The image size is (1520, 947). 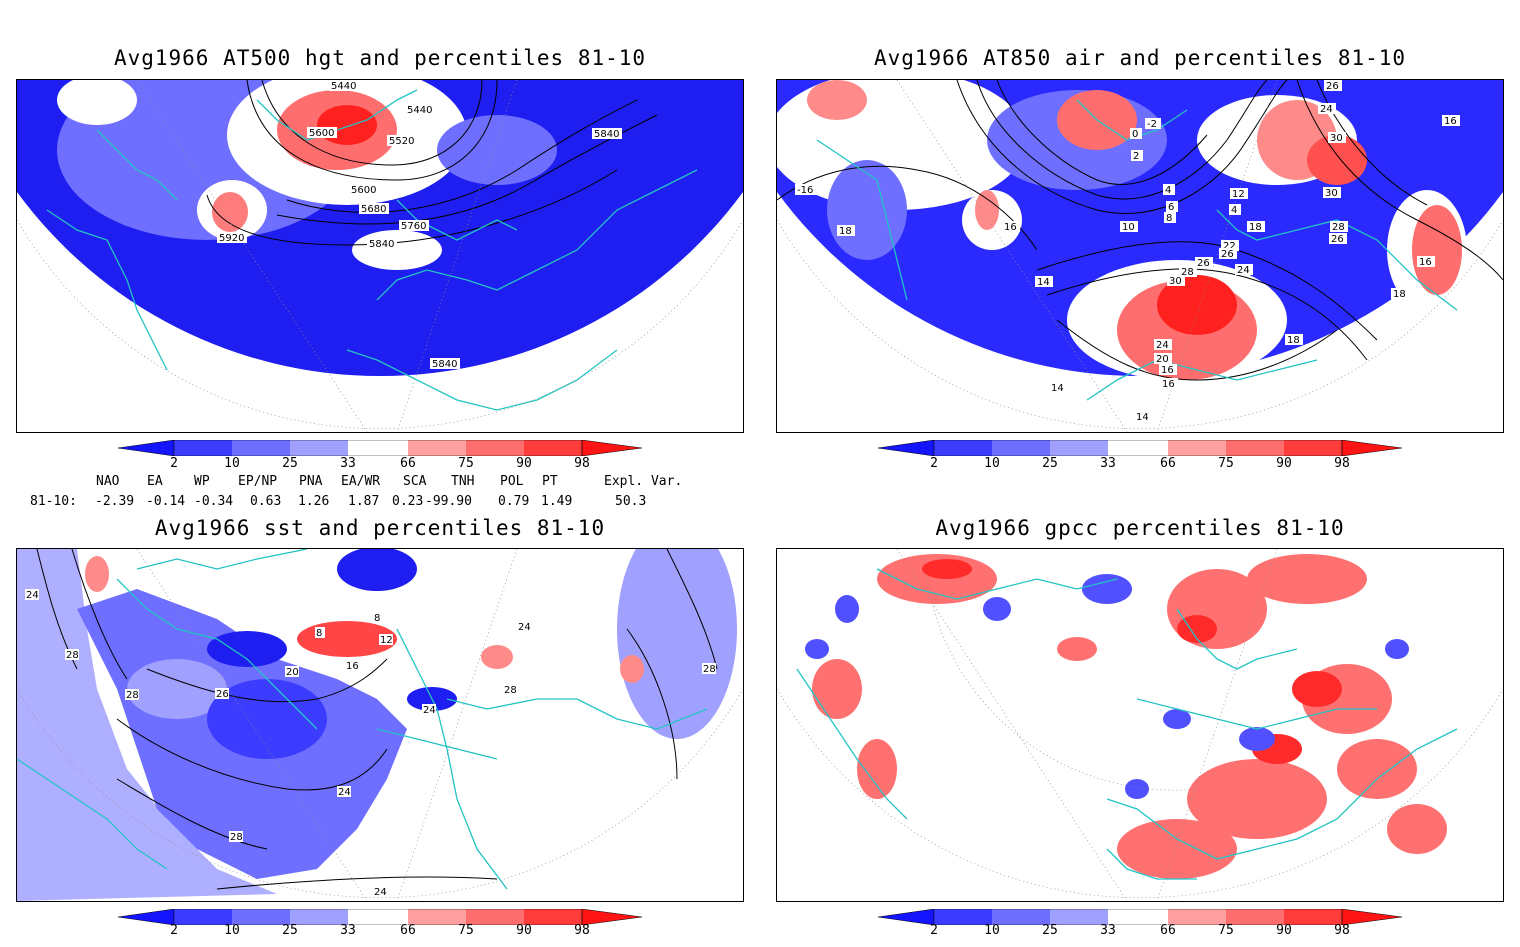 What do you see at coordinates (1136, 156) in the screenshot?
I see `contour-label: 2` at bounding box center [1136, 156].